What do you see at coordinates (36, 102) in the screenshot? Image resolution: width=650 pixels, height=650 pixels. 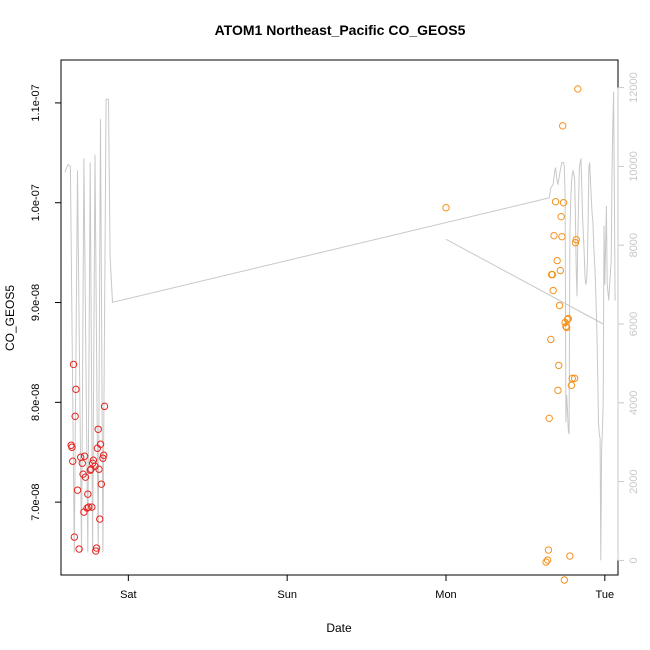 I see `y-tick-label: 1.1e-07` at bounding box center [36, 102].